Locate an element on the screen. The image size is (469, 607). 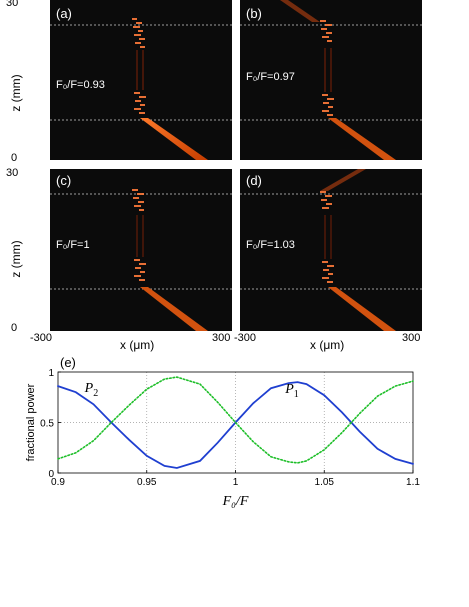
z-axis-label-cd: z (mm) is located at coordinates (16, 259).